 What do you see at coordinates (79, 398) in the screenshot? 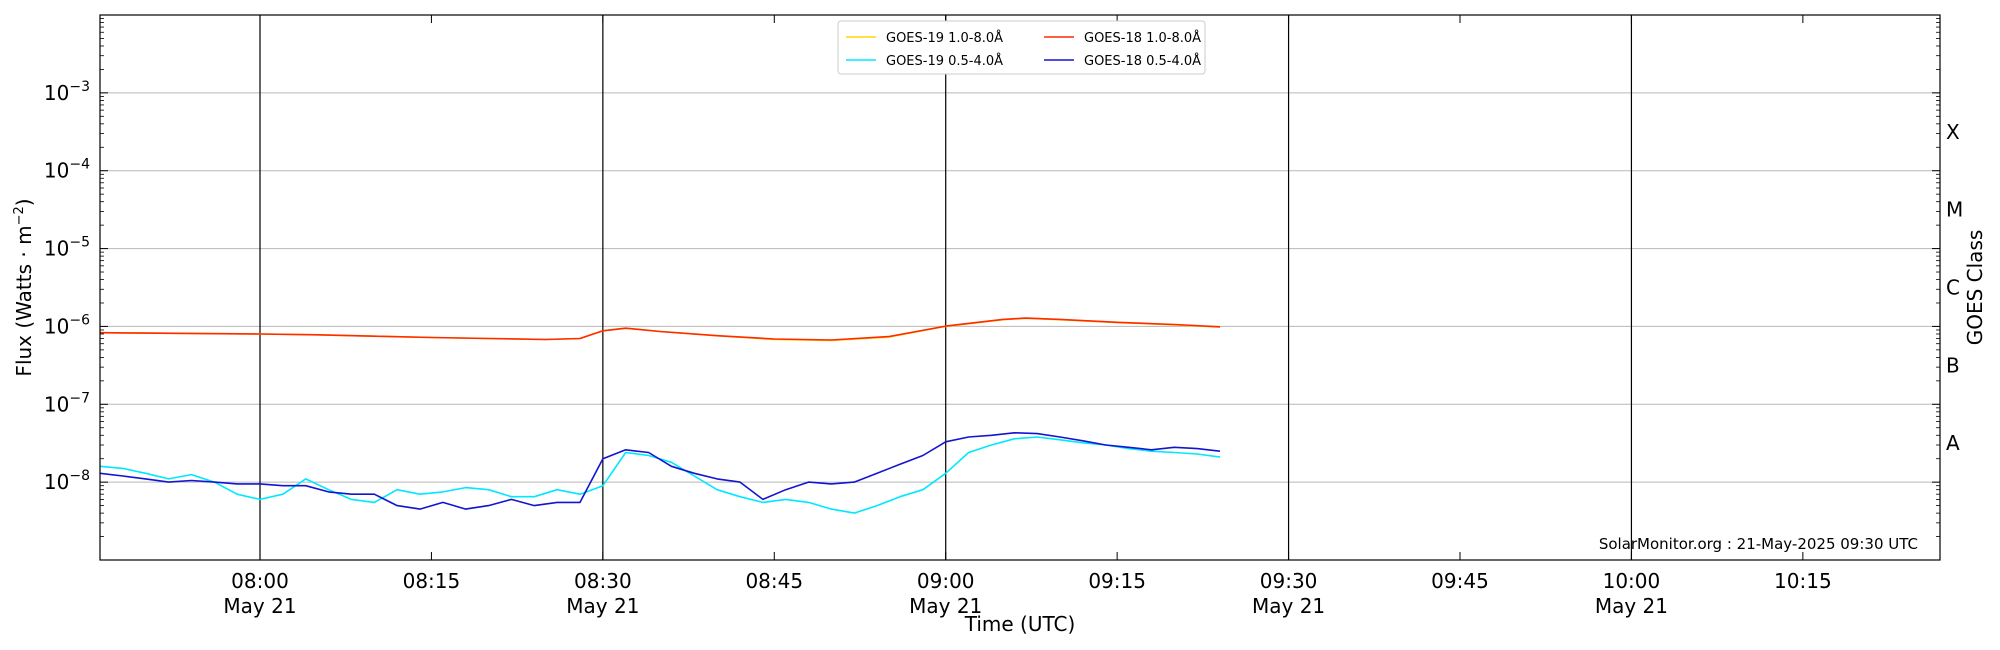
I see `y-tick-exponent: −7` at bounding box center [79, 398].